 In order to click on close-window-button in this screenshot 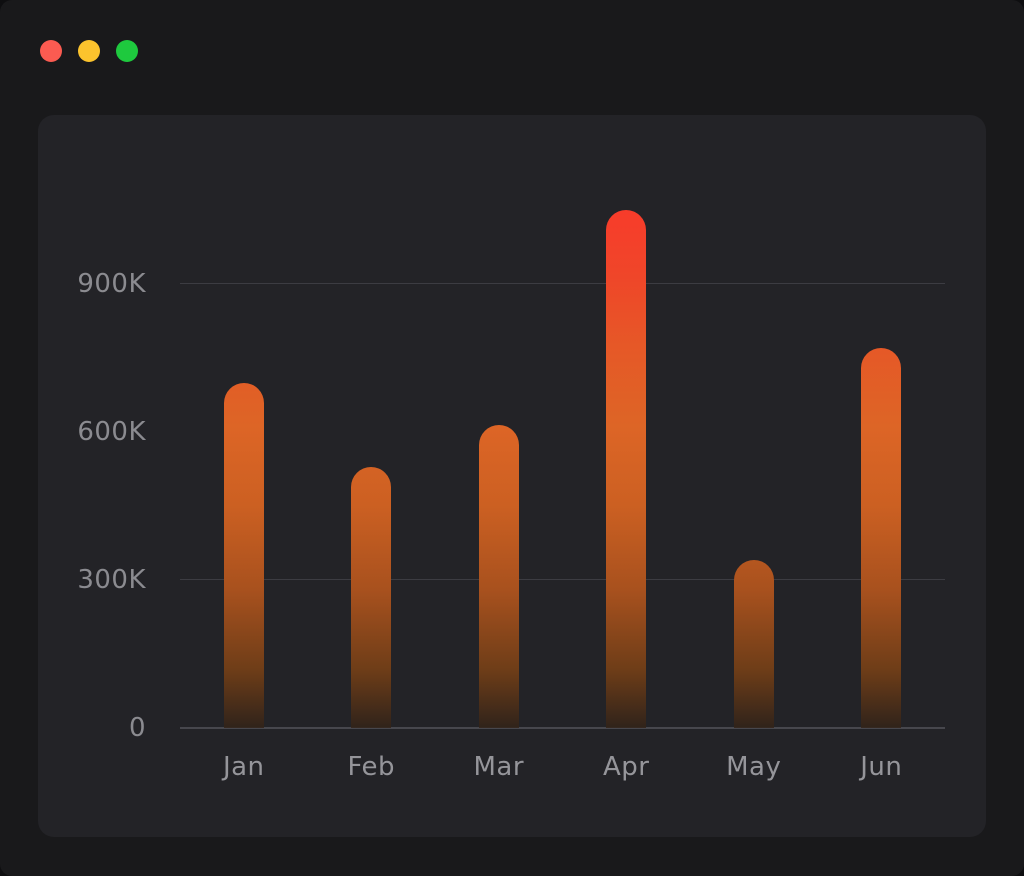, I will do `click(51, 51)`.